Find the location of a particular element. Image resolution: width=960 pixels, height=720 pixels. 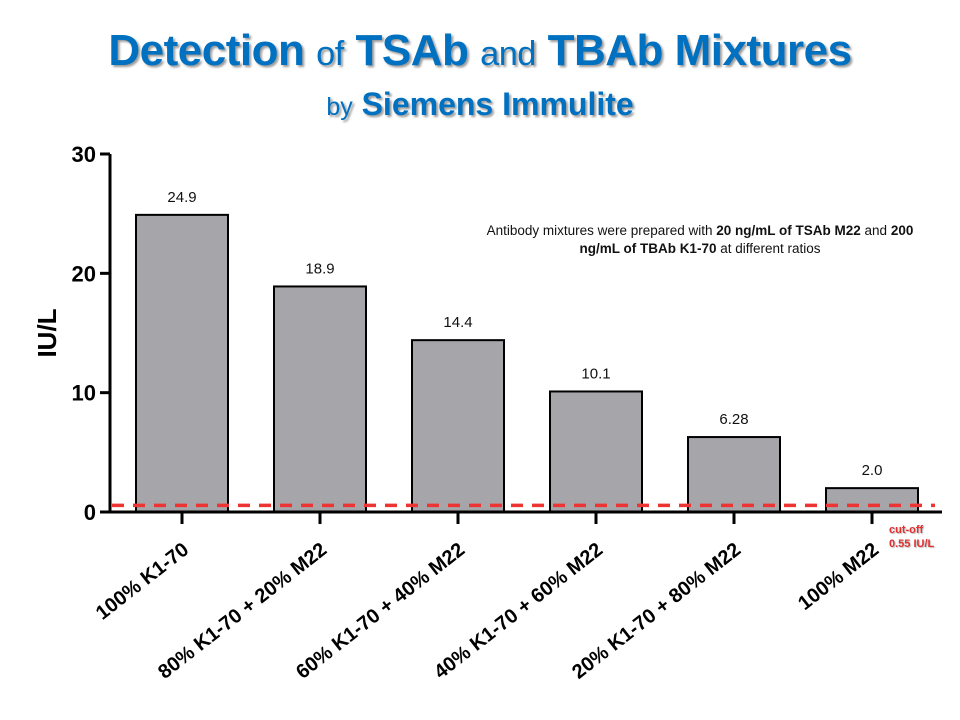

chart-subtitle: by Siemens Immulite is located at coordinates (480, 104).